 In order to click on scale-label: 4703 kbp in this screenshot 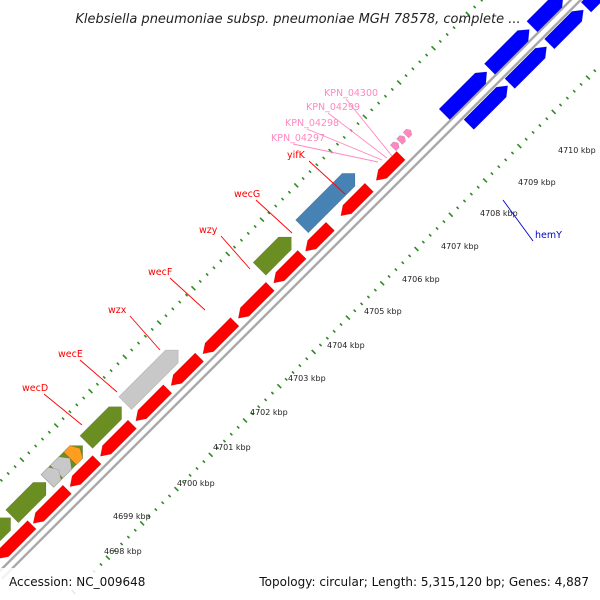, I will do `click(307, 378)`.